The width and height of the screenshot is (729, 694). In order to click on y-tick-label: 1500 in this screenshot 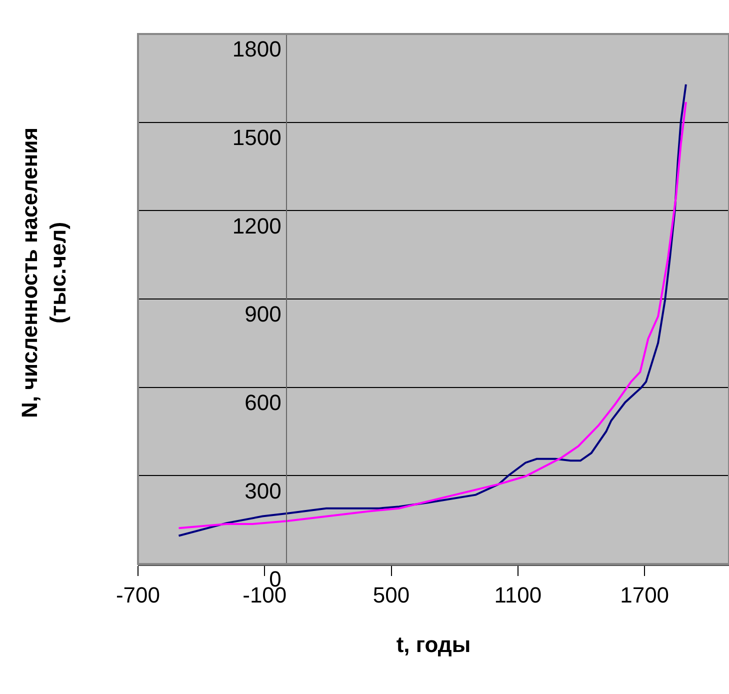, I will do `click(257, 137)`.